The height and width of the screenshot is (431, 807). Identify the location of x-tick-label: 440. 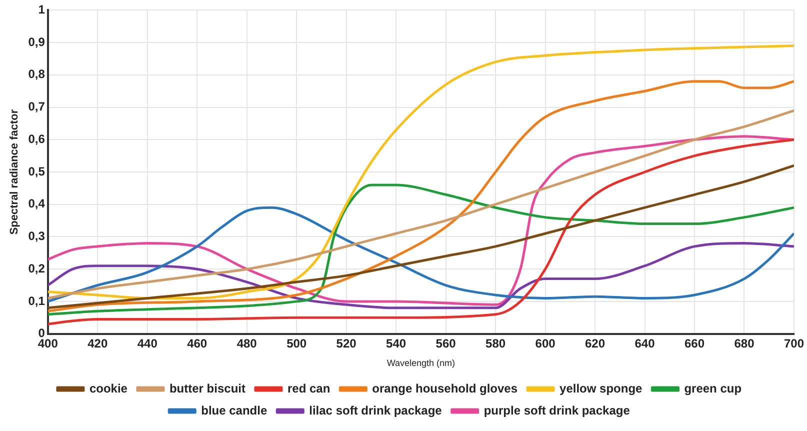
(147, 343).